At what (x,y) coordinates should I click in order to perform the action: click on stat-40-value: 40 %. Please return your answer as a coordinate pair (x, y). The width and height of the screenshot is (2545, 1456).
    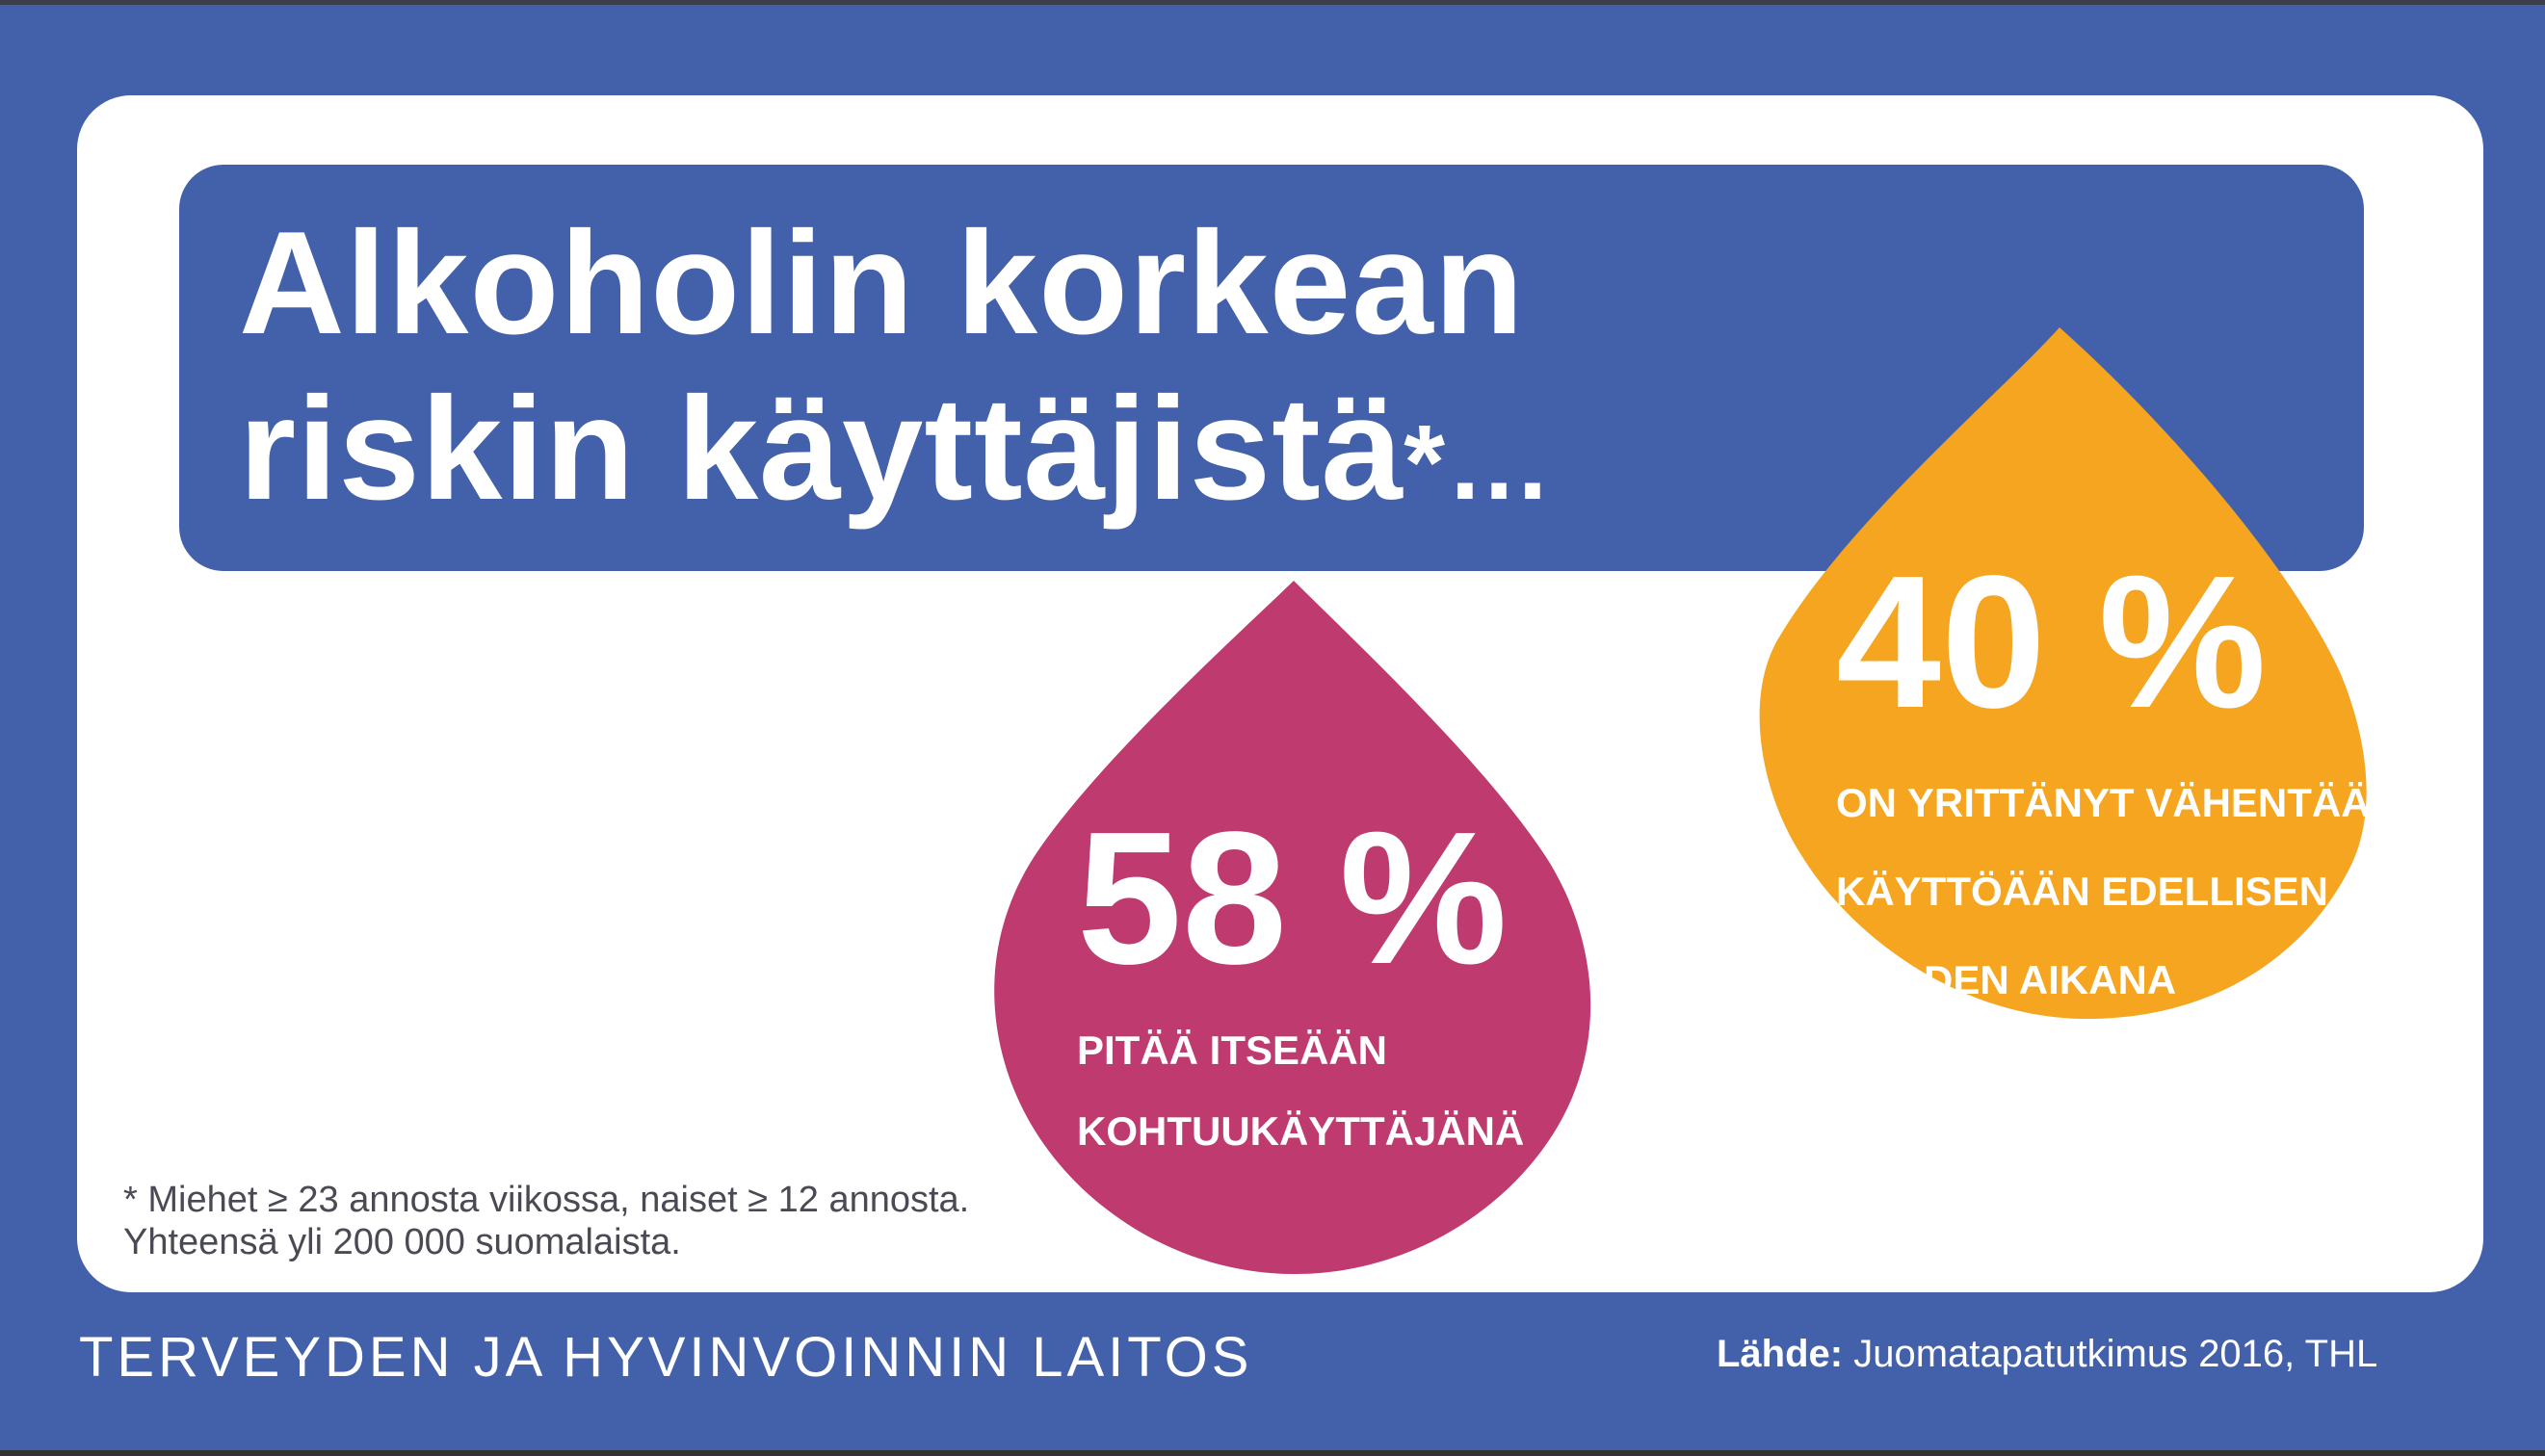
    Looking at the image, I should click on (2051, 642).